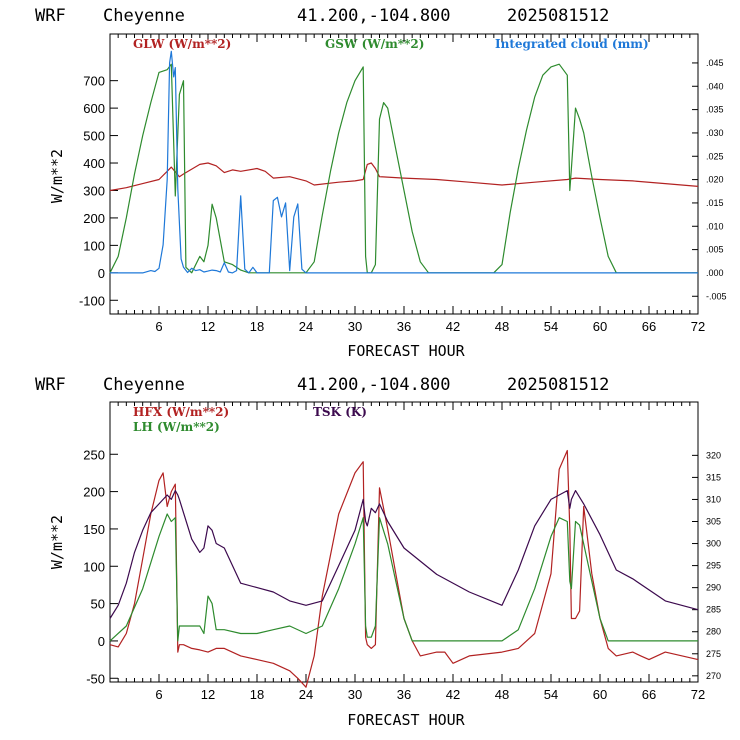 The width and height of the screenshot is (740, 740). What do you see at coordinates (715, 156) in the screenshot?
I see `y2-tick-label: .025` at bounding box center [715, 156].